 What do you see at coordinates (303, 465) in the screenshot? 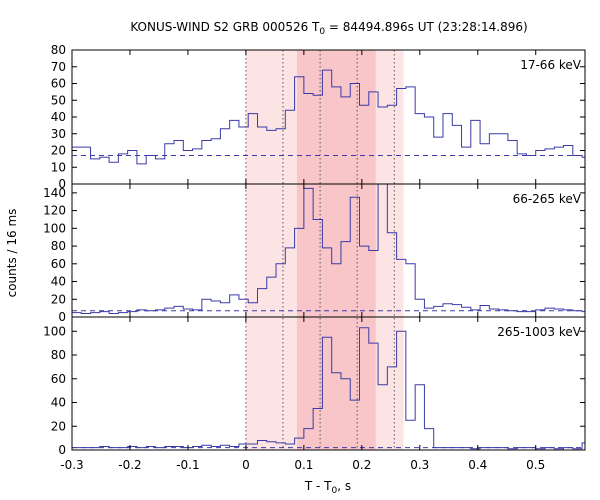
I see `x-tick-label: 0.1` at bounding box center [303, 465].